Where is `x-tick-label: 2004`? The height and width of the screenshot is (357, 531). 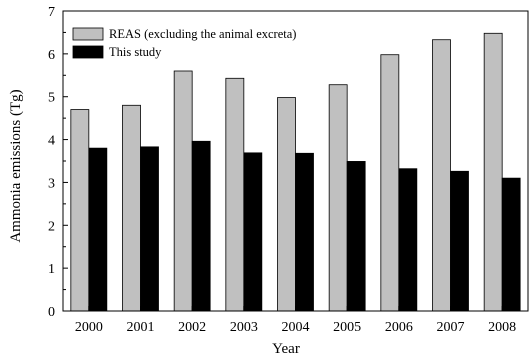
x-tick-label: 2004 is located at coordinates (296, 327).